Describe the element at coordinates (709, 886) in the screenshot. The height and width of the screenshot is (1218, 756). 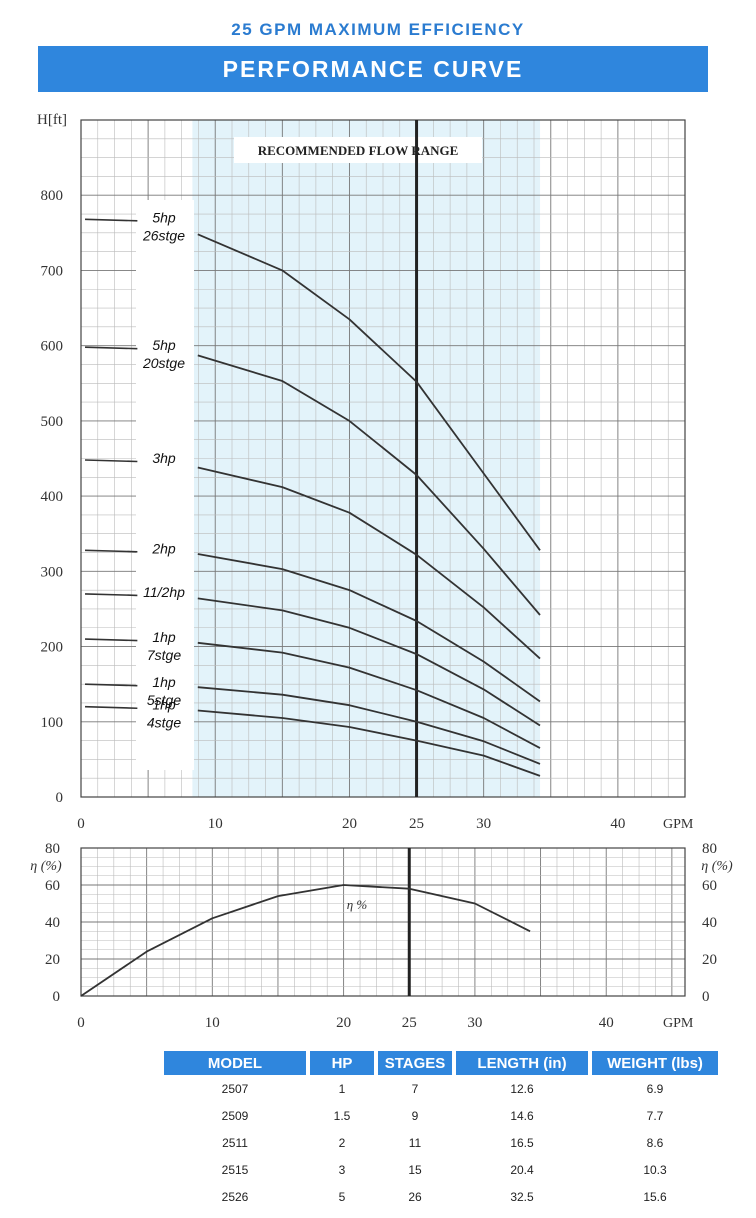
I see `y-tick-label-right: 60` at that location.